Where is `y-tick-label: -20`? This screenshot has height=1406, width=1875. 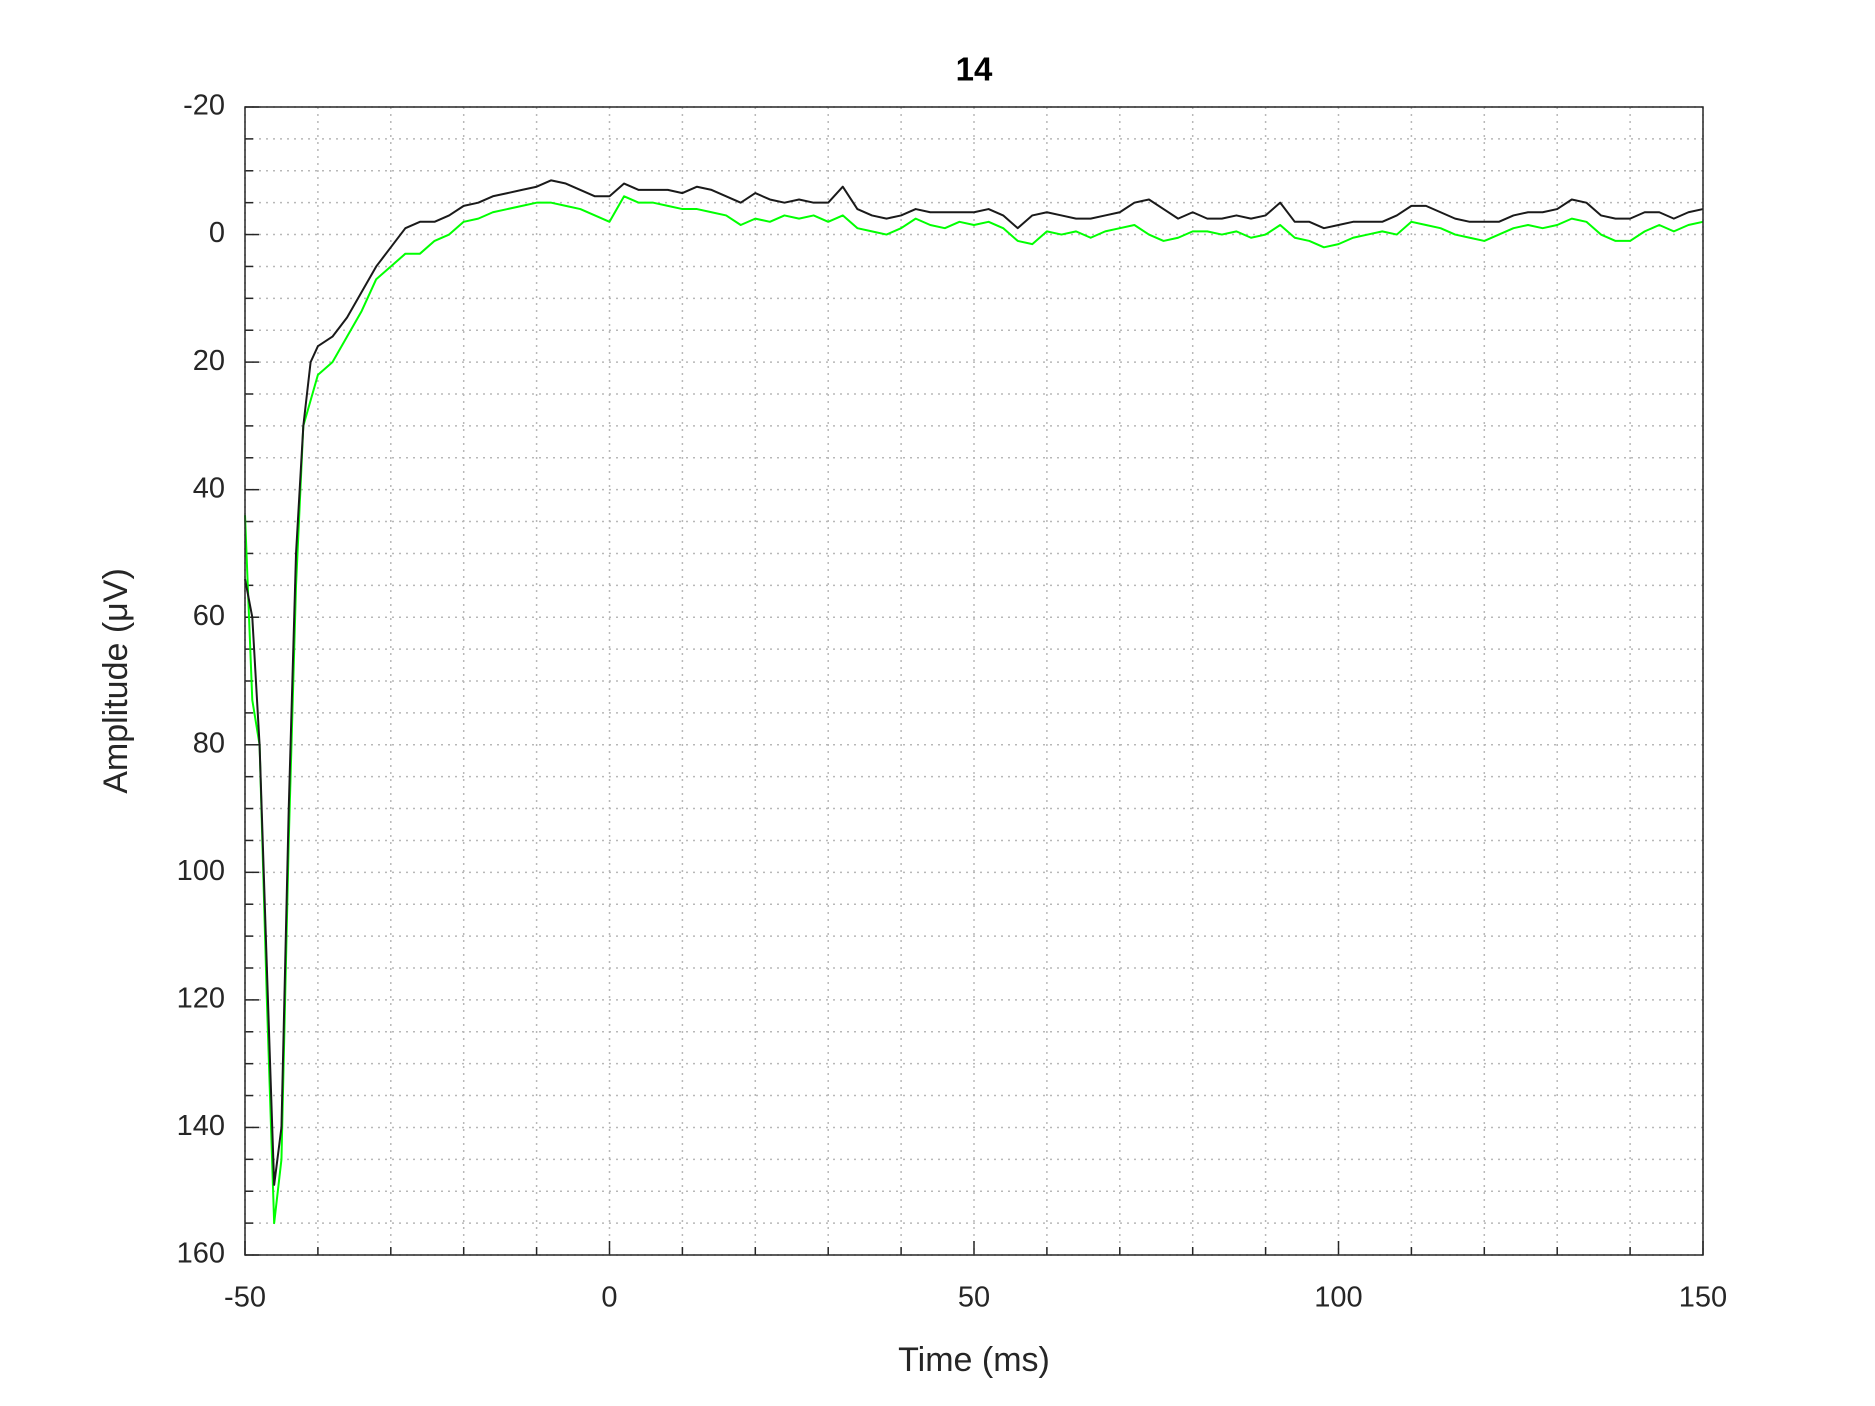 y-tick-label: -20 is located at coordinates (204, 106).